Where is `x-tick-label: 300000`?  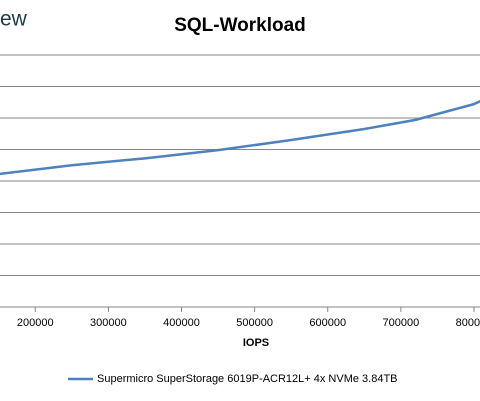
x-tick-label: 300000 is located at coordinates (108, 323).